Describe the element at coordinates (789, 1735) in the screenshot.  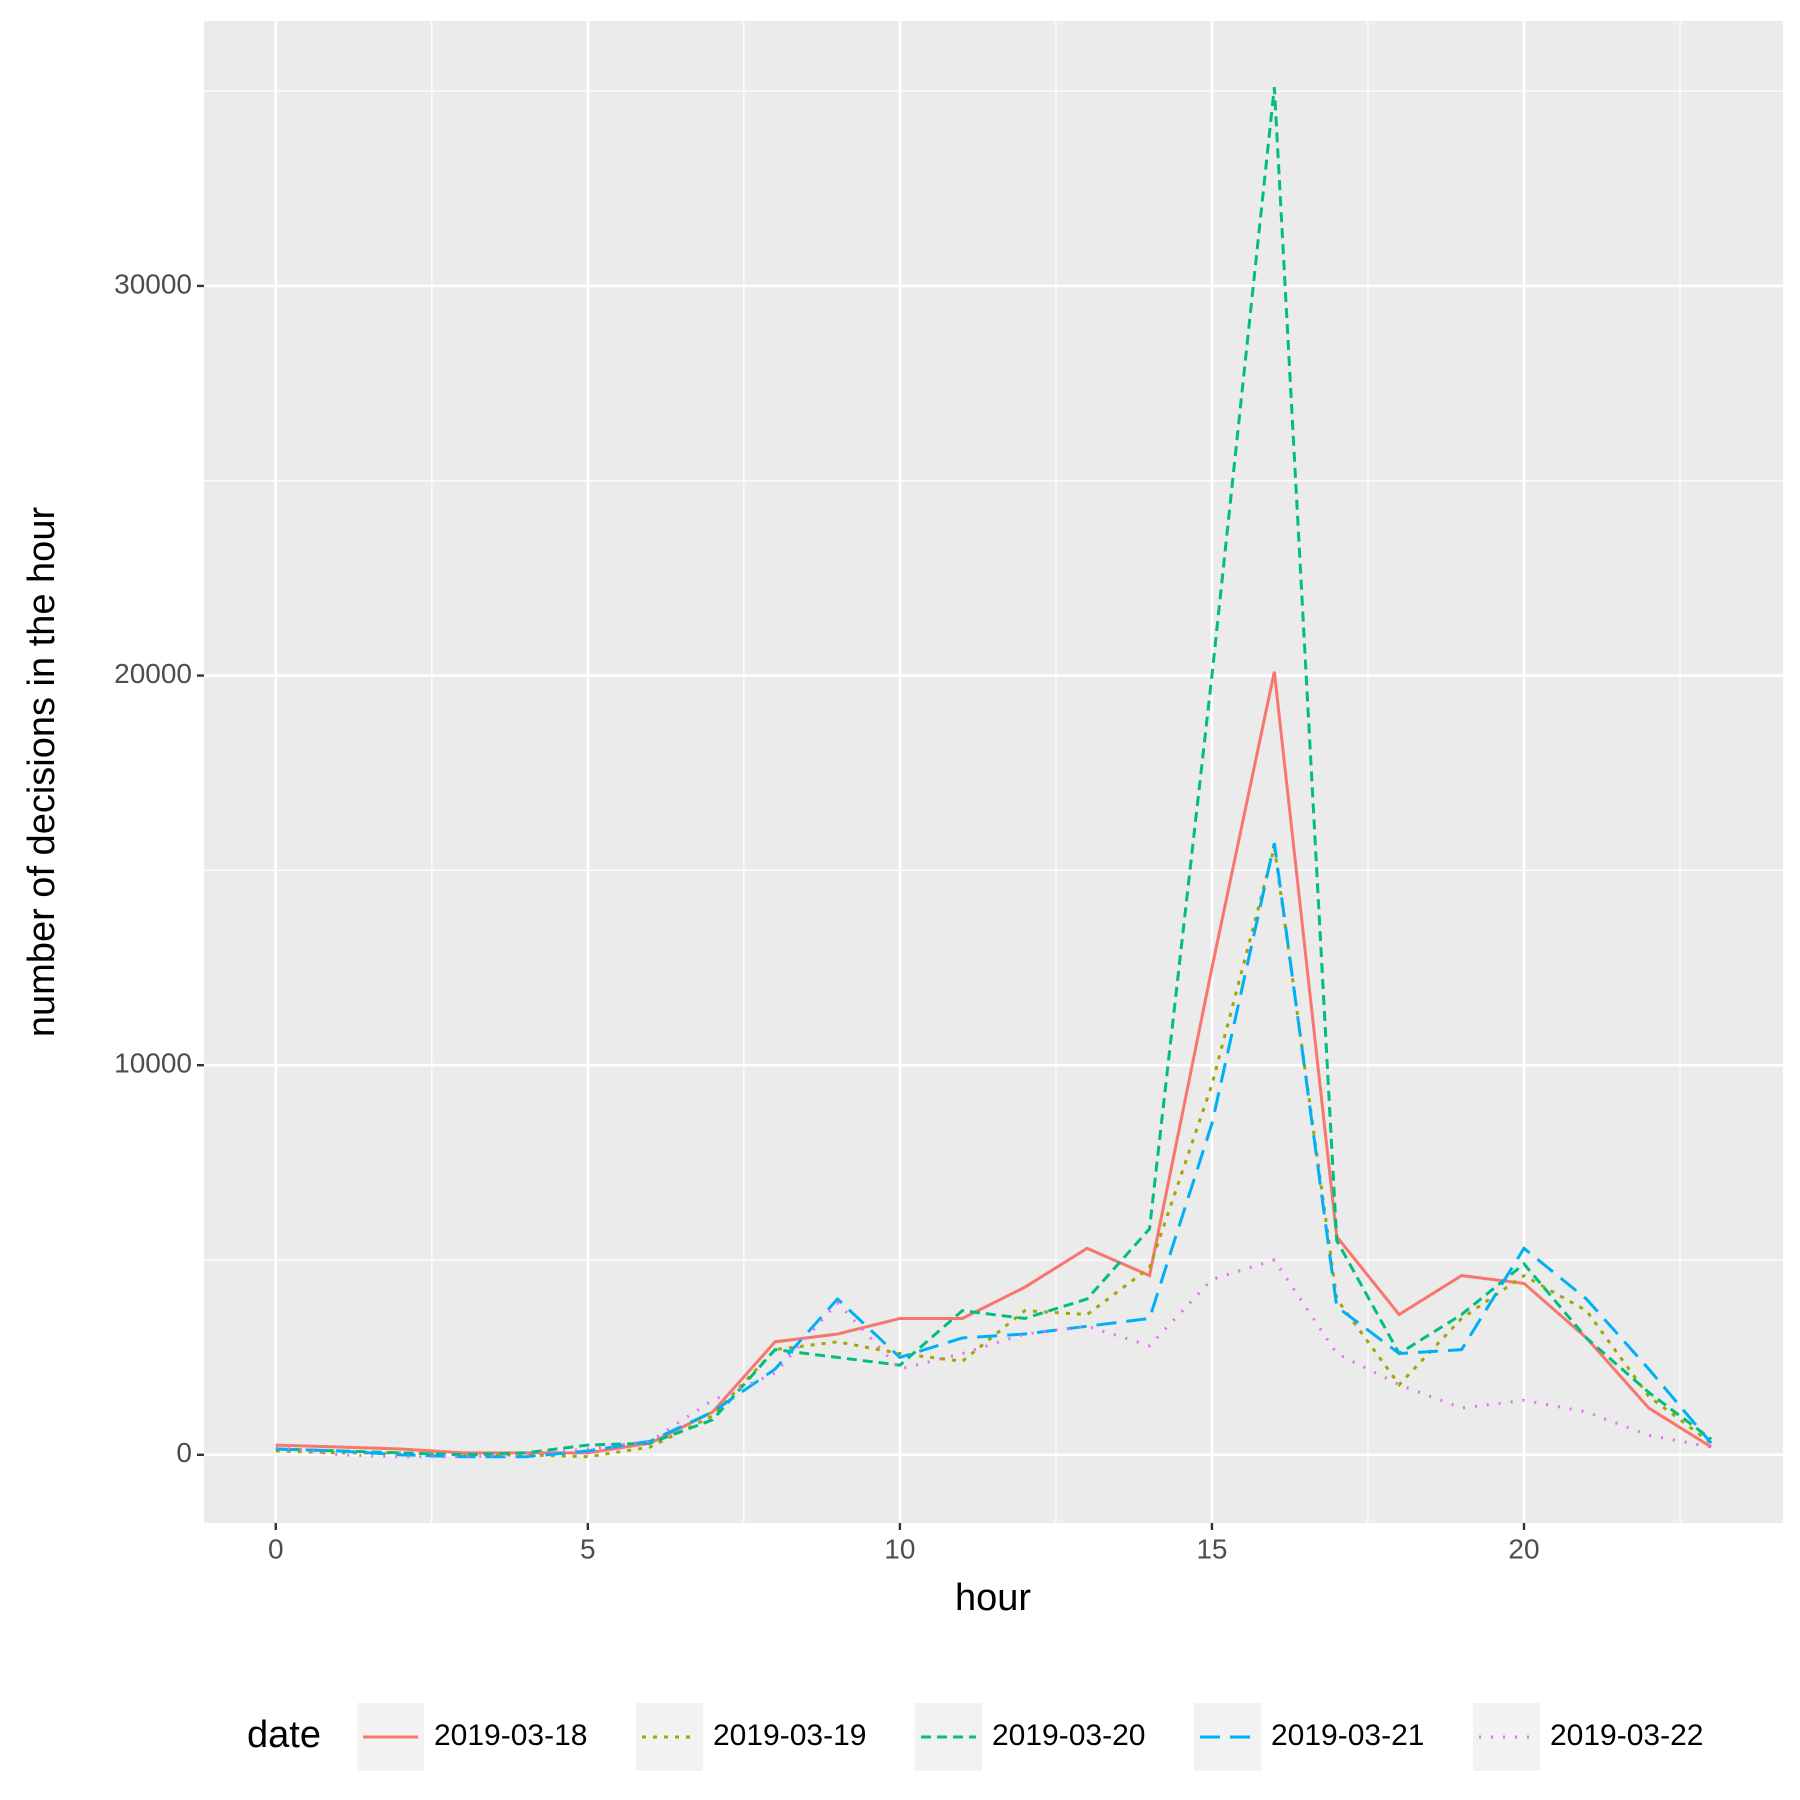
I see `legend-label: 2019-03-19` at that location.